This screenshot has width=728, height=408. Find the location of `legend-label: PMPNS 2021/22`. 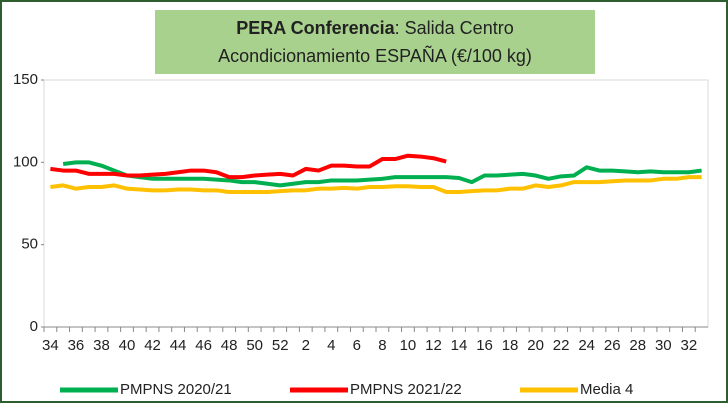

legend-label: PMPNS 2021/22 is located at coordinates (406, 389).